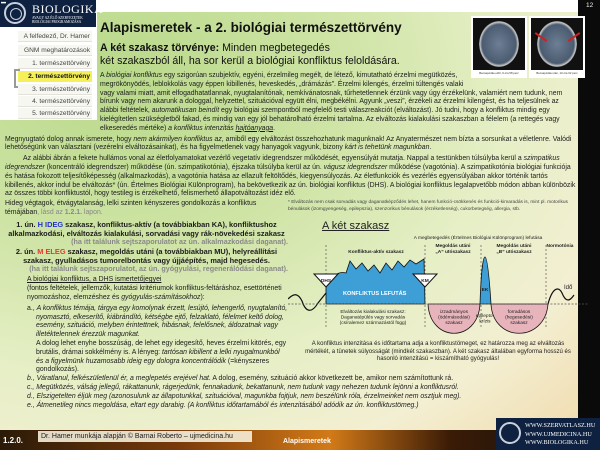 This screenshot has height=450, width=600. I want to click on image-caption: Becsapódás előtt, 9 óra 58 perc, so click(499, 73).